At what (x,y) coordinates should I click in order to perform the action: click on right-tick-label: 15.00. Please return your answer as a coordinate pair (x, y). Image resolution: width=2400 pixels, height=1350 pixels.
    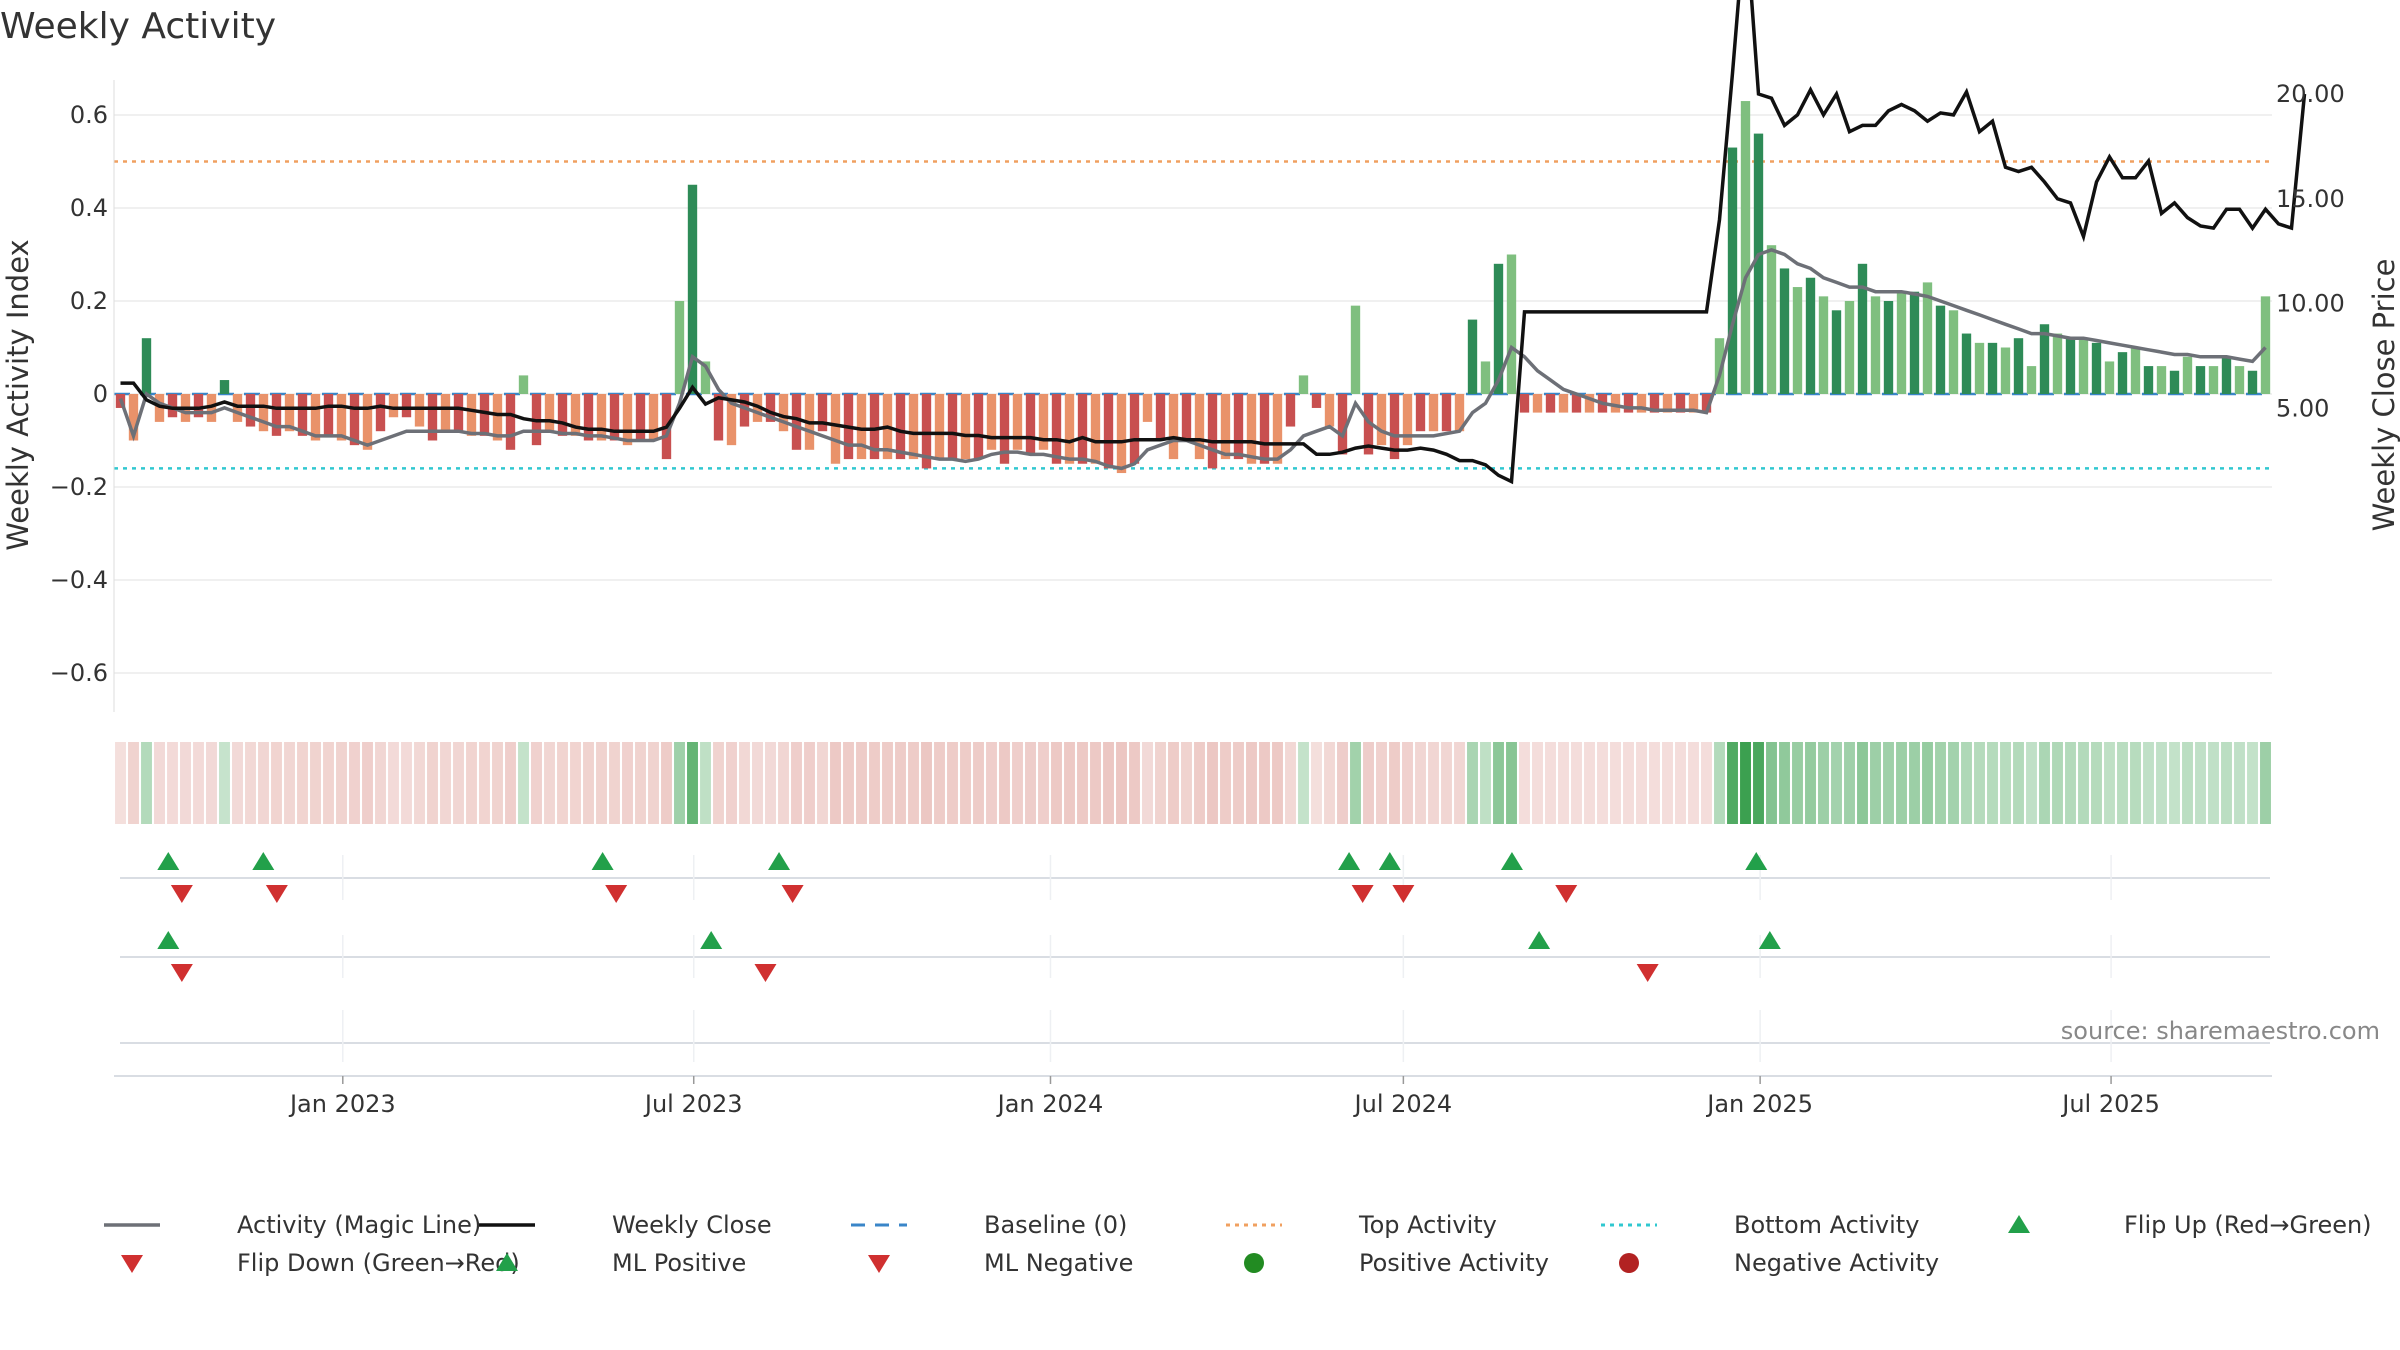
    Looking at the image, I should click on (2310, 199).